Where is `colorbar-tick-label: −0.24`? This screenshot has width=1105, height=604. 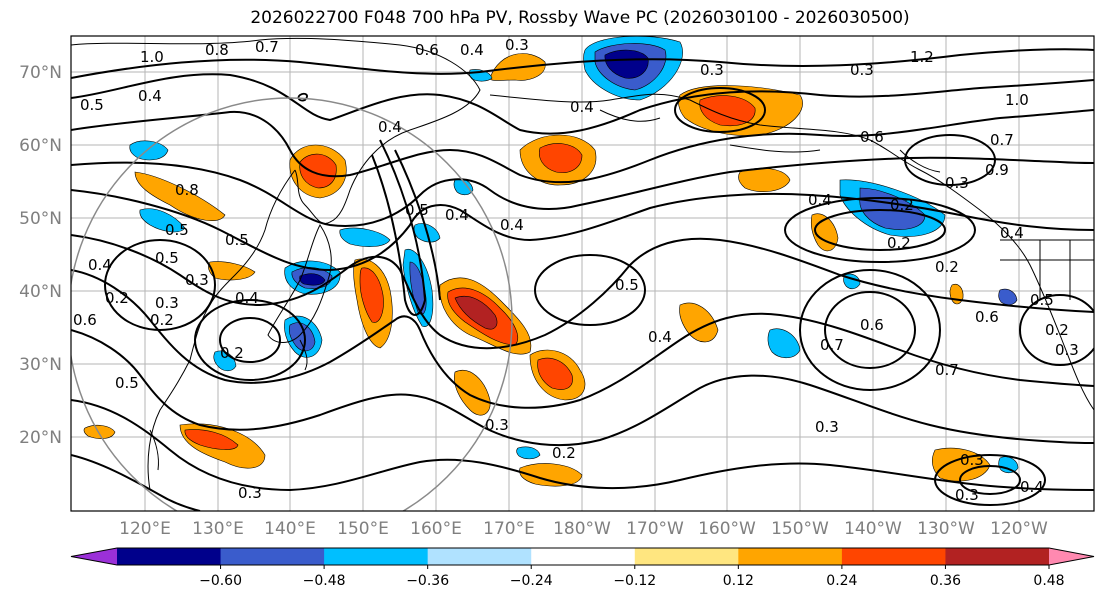 colorbar-tick-label: −0.24 is located at coordinates (531, 581).